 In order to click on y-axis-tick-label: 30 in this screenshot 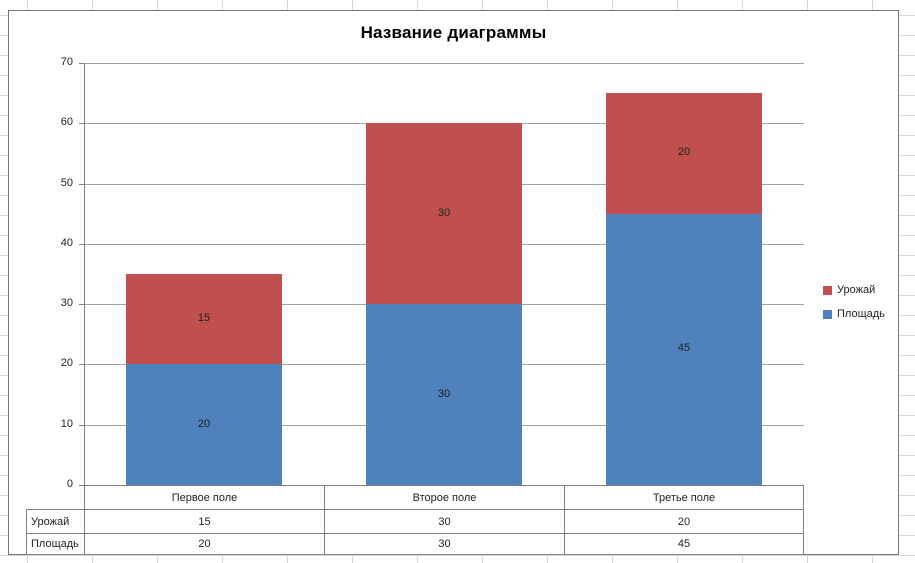, I will do `click(66, 303)`.